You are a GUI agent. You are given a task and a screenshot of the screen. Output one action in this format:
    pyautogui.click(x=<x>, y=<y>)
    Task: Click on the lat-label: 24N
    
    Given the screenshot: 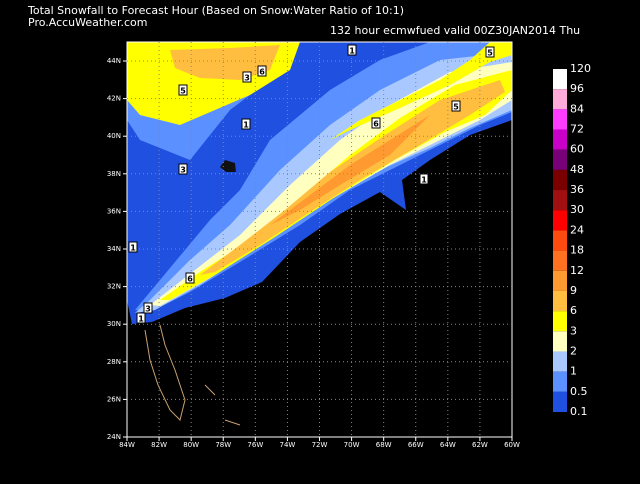 What is the action you would take?
    pyautogui.click(x=114, y=437)
    